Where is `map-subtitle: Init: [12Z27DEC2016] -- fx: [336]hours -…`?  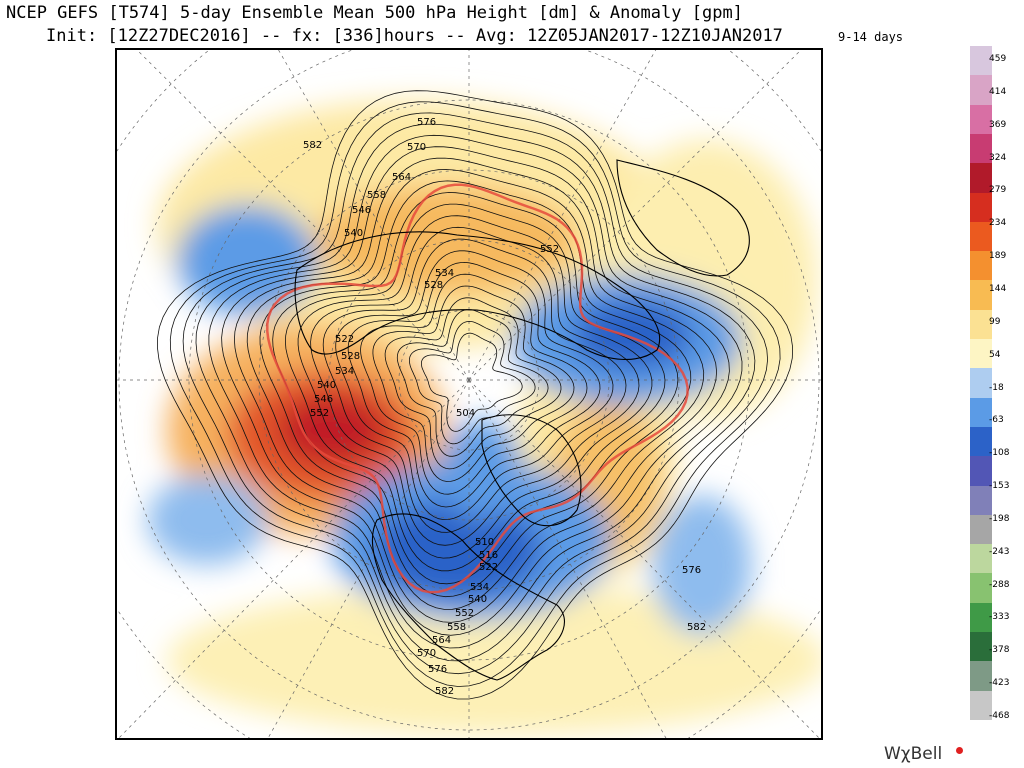
map-subtitle: Init: [12Z27DEC2016] -- fx: [336]hours -… is located at coordinates (414, 36).